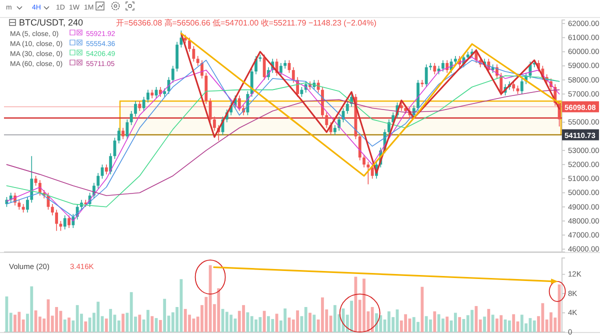  I want to click on chart-title: BTC/USDT, 240, so click(51, 23).